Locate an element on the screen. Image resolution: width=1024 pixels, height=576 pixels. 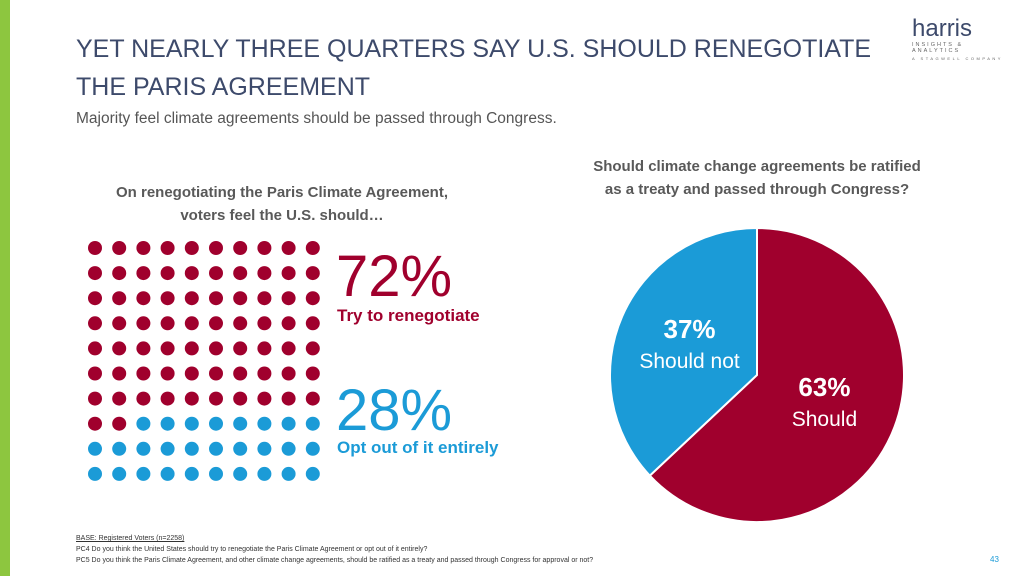
slice-value-label: 63% is located at coordinates (824, 387).